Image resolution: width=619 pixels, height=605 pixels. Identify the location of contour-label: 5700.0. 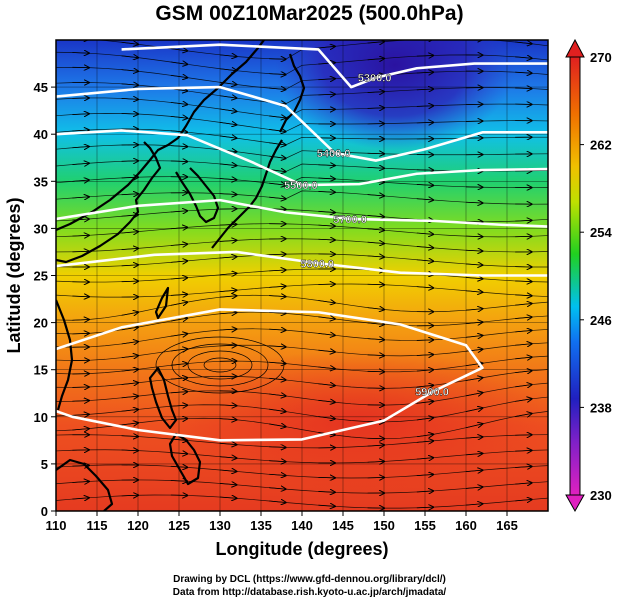
(350, 220).